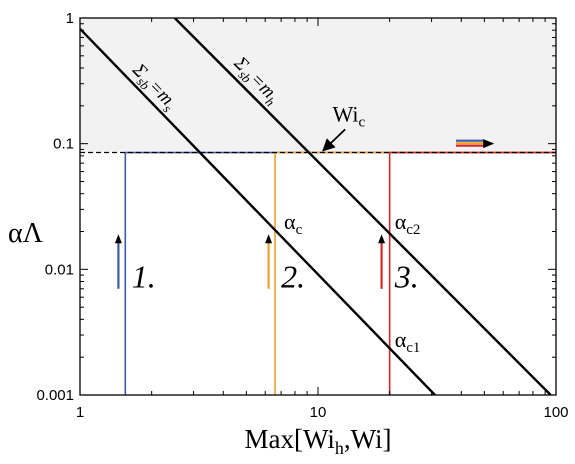 This screenshot has height=464, width=575. What do you see at coordinates (55, 395) in the screenshot?
I see `y-tick-label: 0.001` at bounding box center [55, 395].